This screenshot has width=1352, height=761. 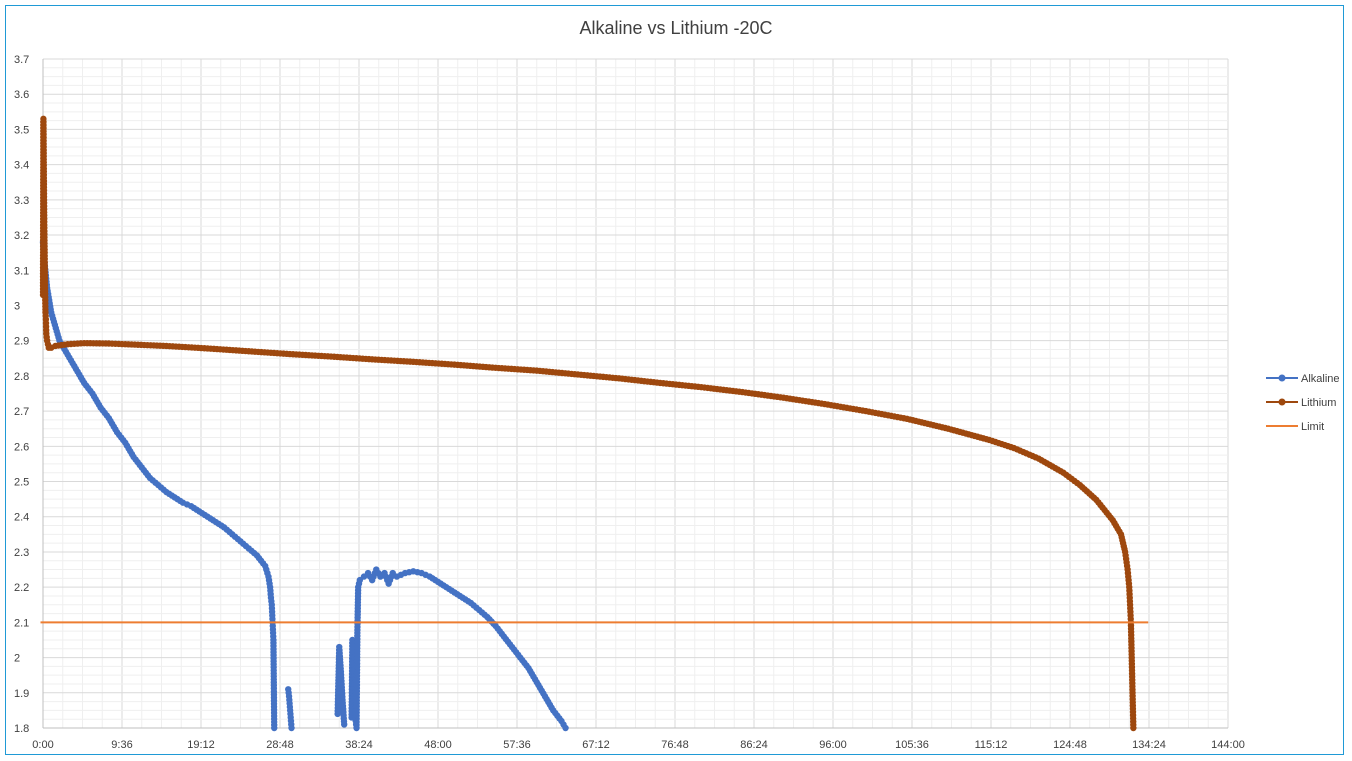 What do you see at coordinates (21, 342) in the screenshot?
I see `y-tick-label: 2.9` at bounding box center [21, 342].